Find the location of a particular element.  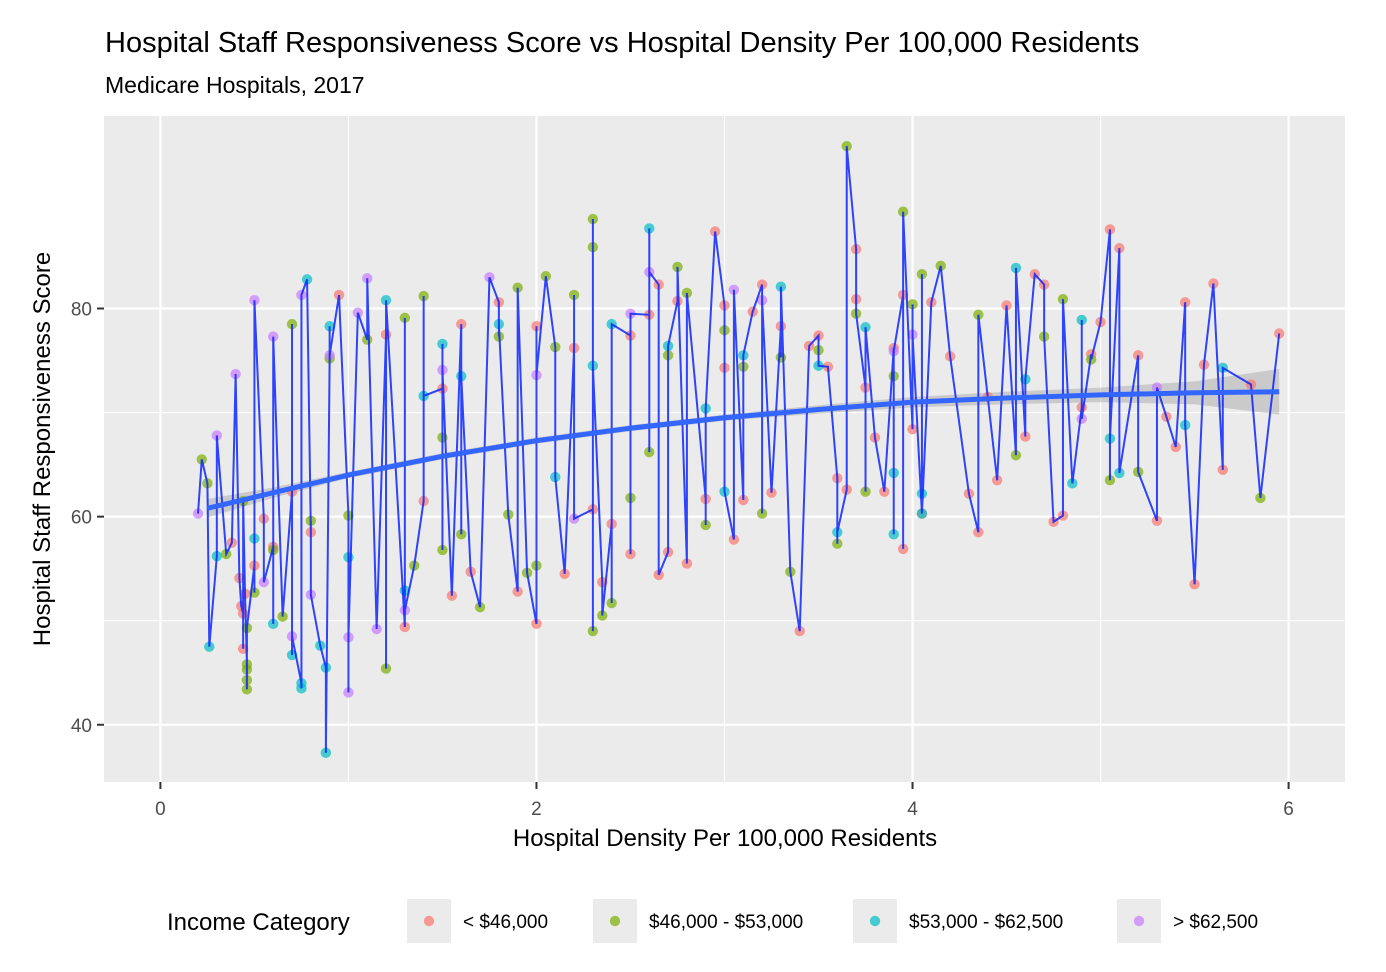

chart-subtitle: Medicare Hospitals, 2017 is located at coordinates (235, 85).